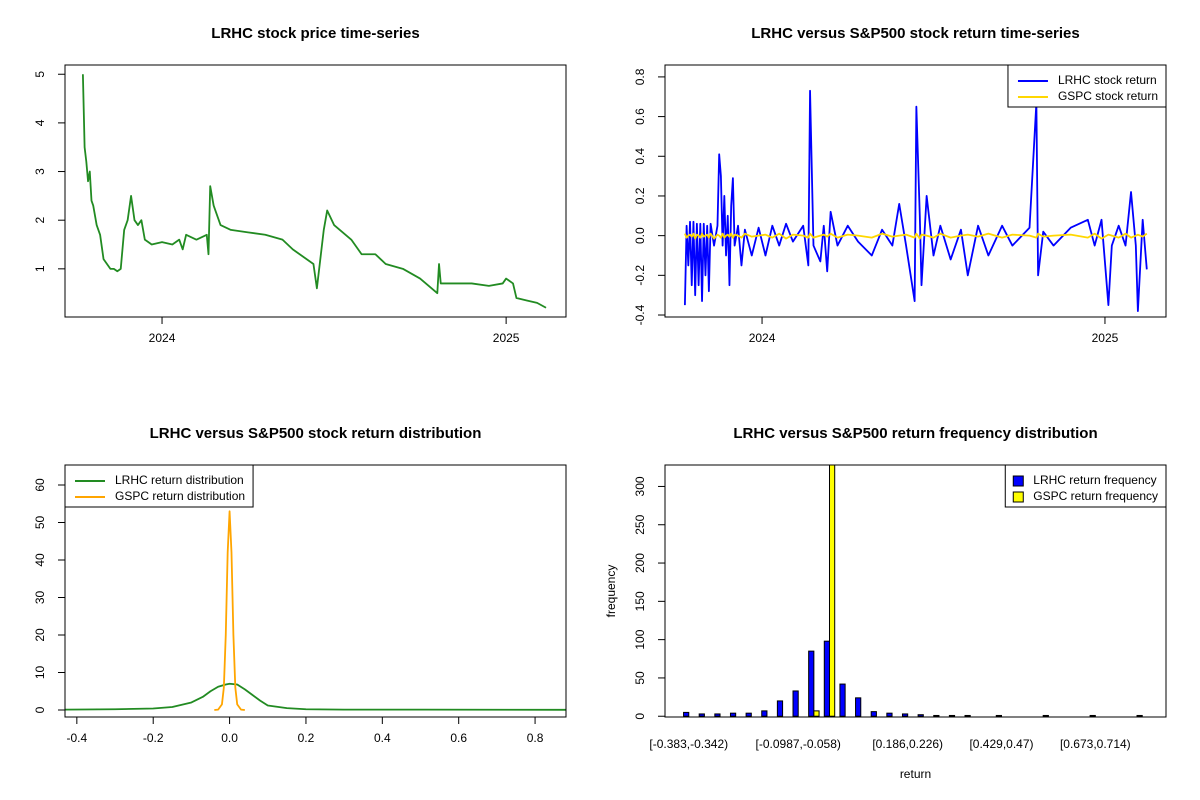  I want to click on x-tick-label: -0.4, so click(76, 738).